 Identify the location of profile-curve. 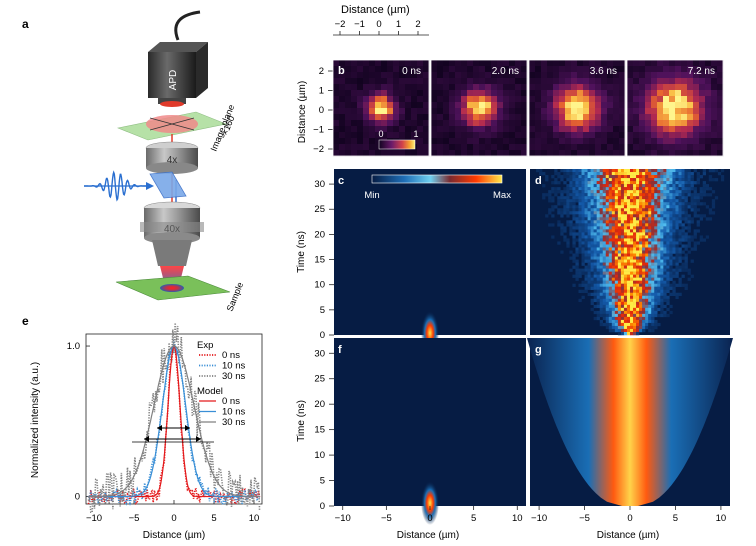
(174, 421).